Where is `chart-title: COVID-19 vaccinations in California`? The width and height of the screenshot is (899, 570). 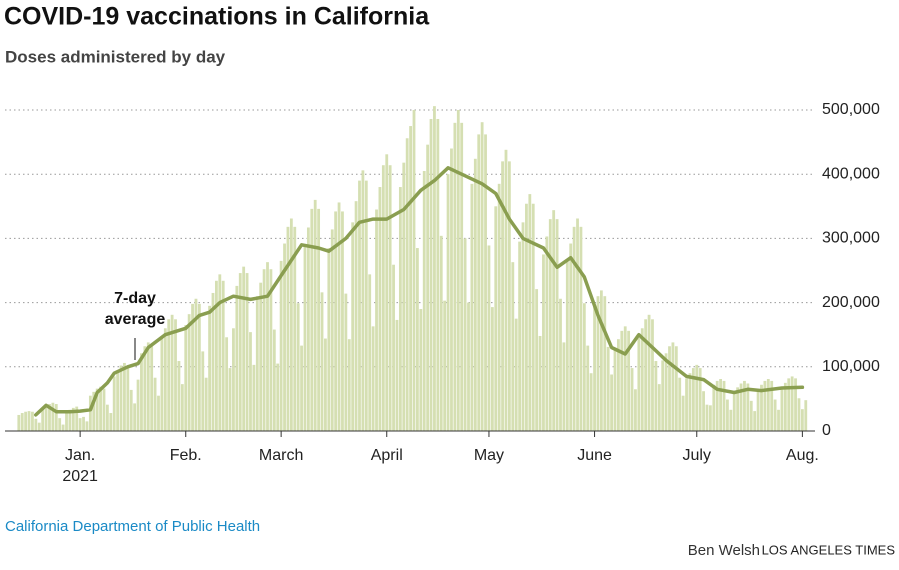 chart-title: COVID-19 vaccinations in California is located at coordinates (217, 17).